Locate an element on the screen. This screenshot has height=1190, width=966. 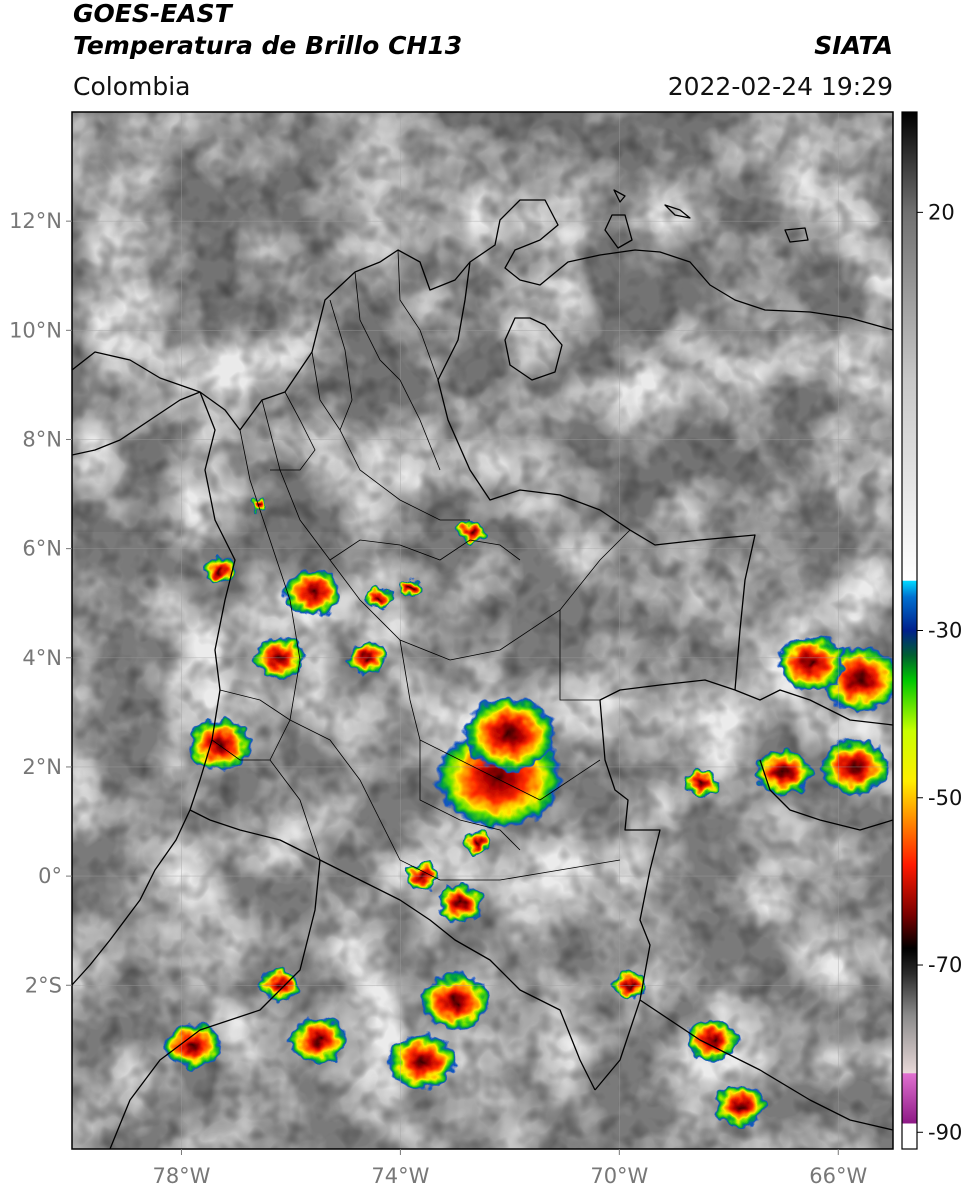
lat-tick-label-4: 4°N is located at coordinates (42, 658).